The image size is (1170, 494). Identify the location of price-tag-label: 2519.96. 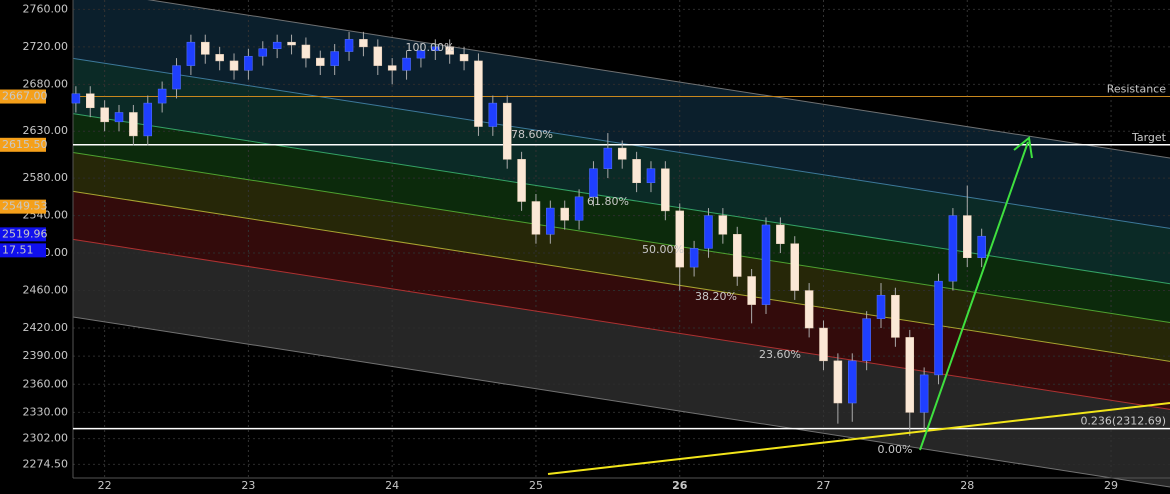
(25, 233).